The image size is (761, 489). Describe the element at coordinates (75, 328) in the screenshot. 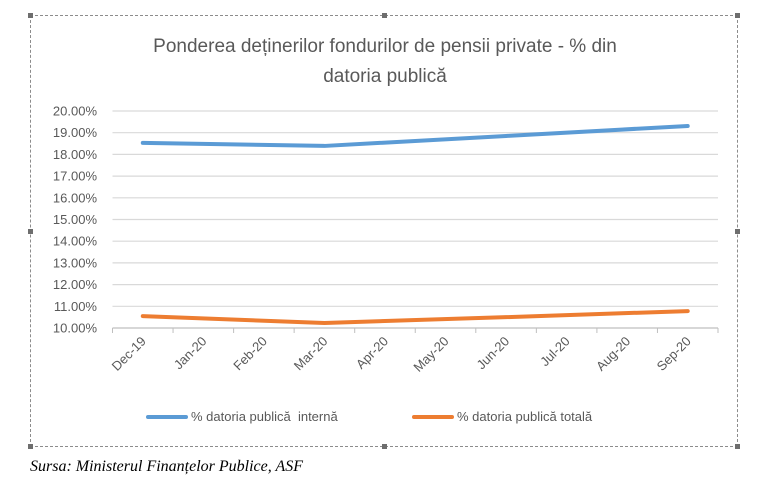

I see `y-tick-label: 10.00%` at that location.